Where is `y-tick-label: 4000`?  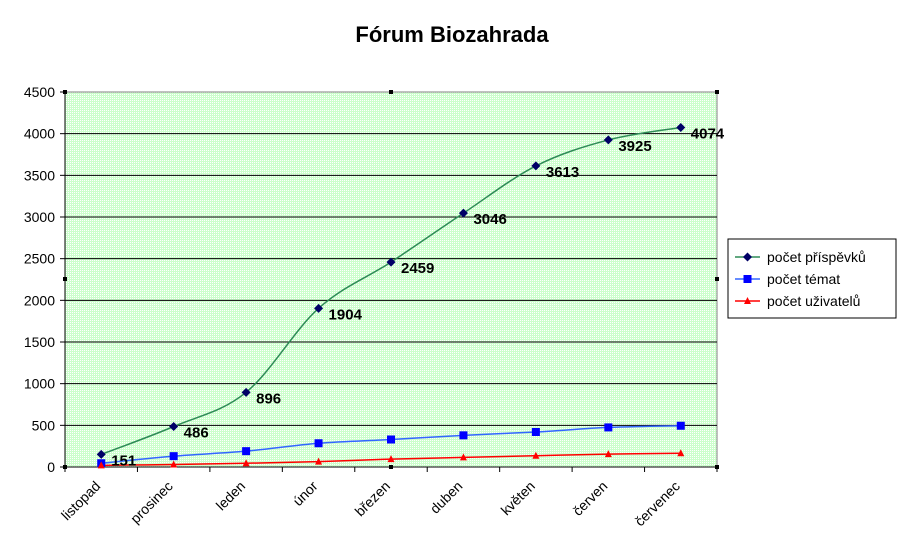
y-tick-label: 4000 is located at coordinates (39, 134).